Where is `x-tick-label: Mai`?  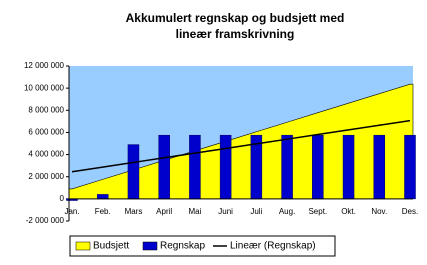 x-tick-label: Mai is located at coordinates (194, 211).